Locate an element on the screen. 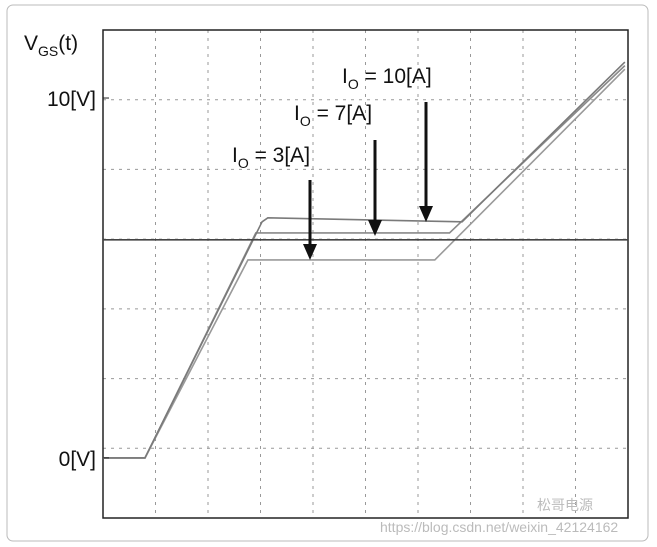  annotation: IO = 10[A] is located at coordinates (387, 78).